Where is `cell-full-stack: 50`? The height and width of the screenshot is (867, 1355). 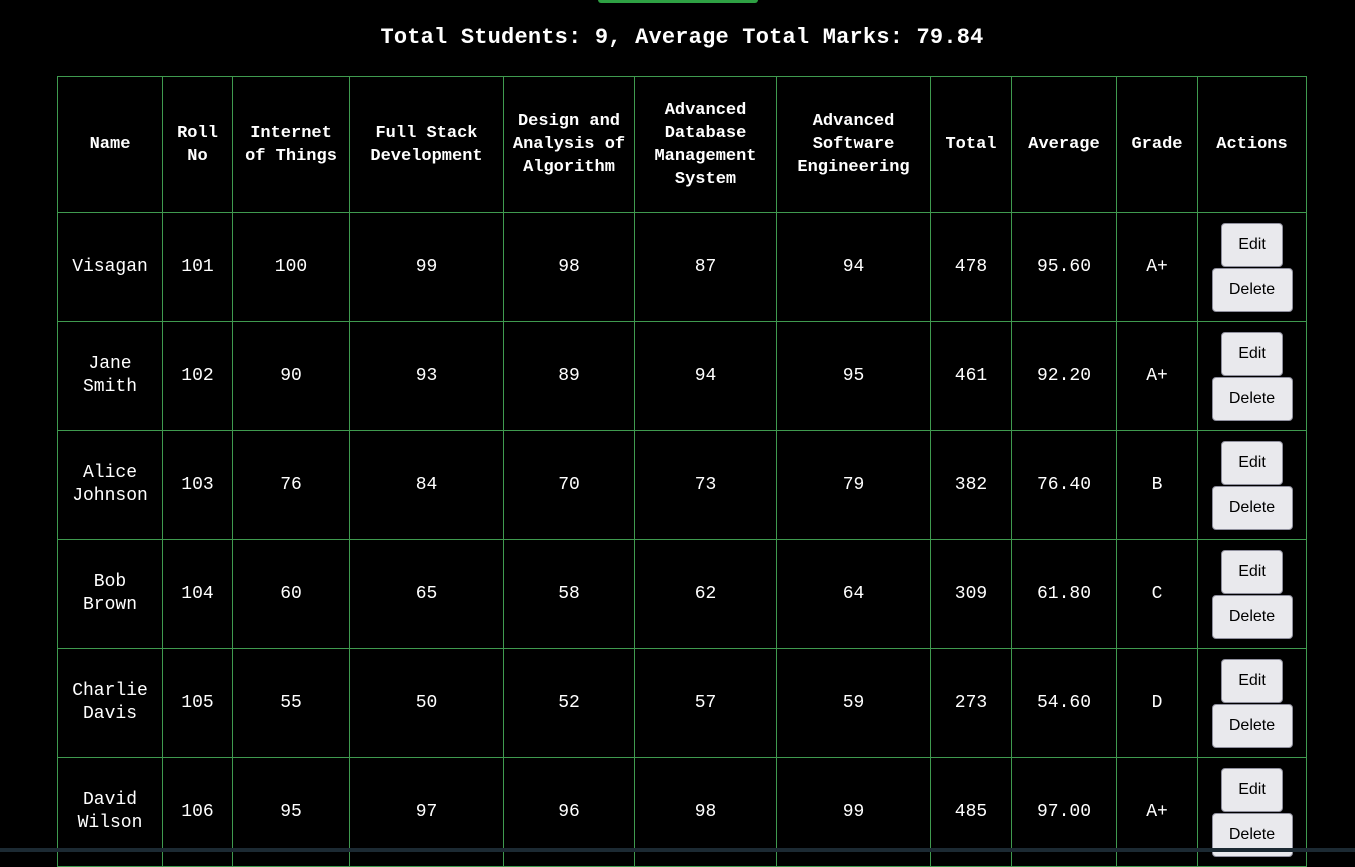
cell-full-stack: 50 is located at coordinates (426, 703).